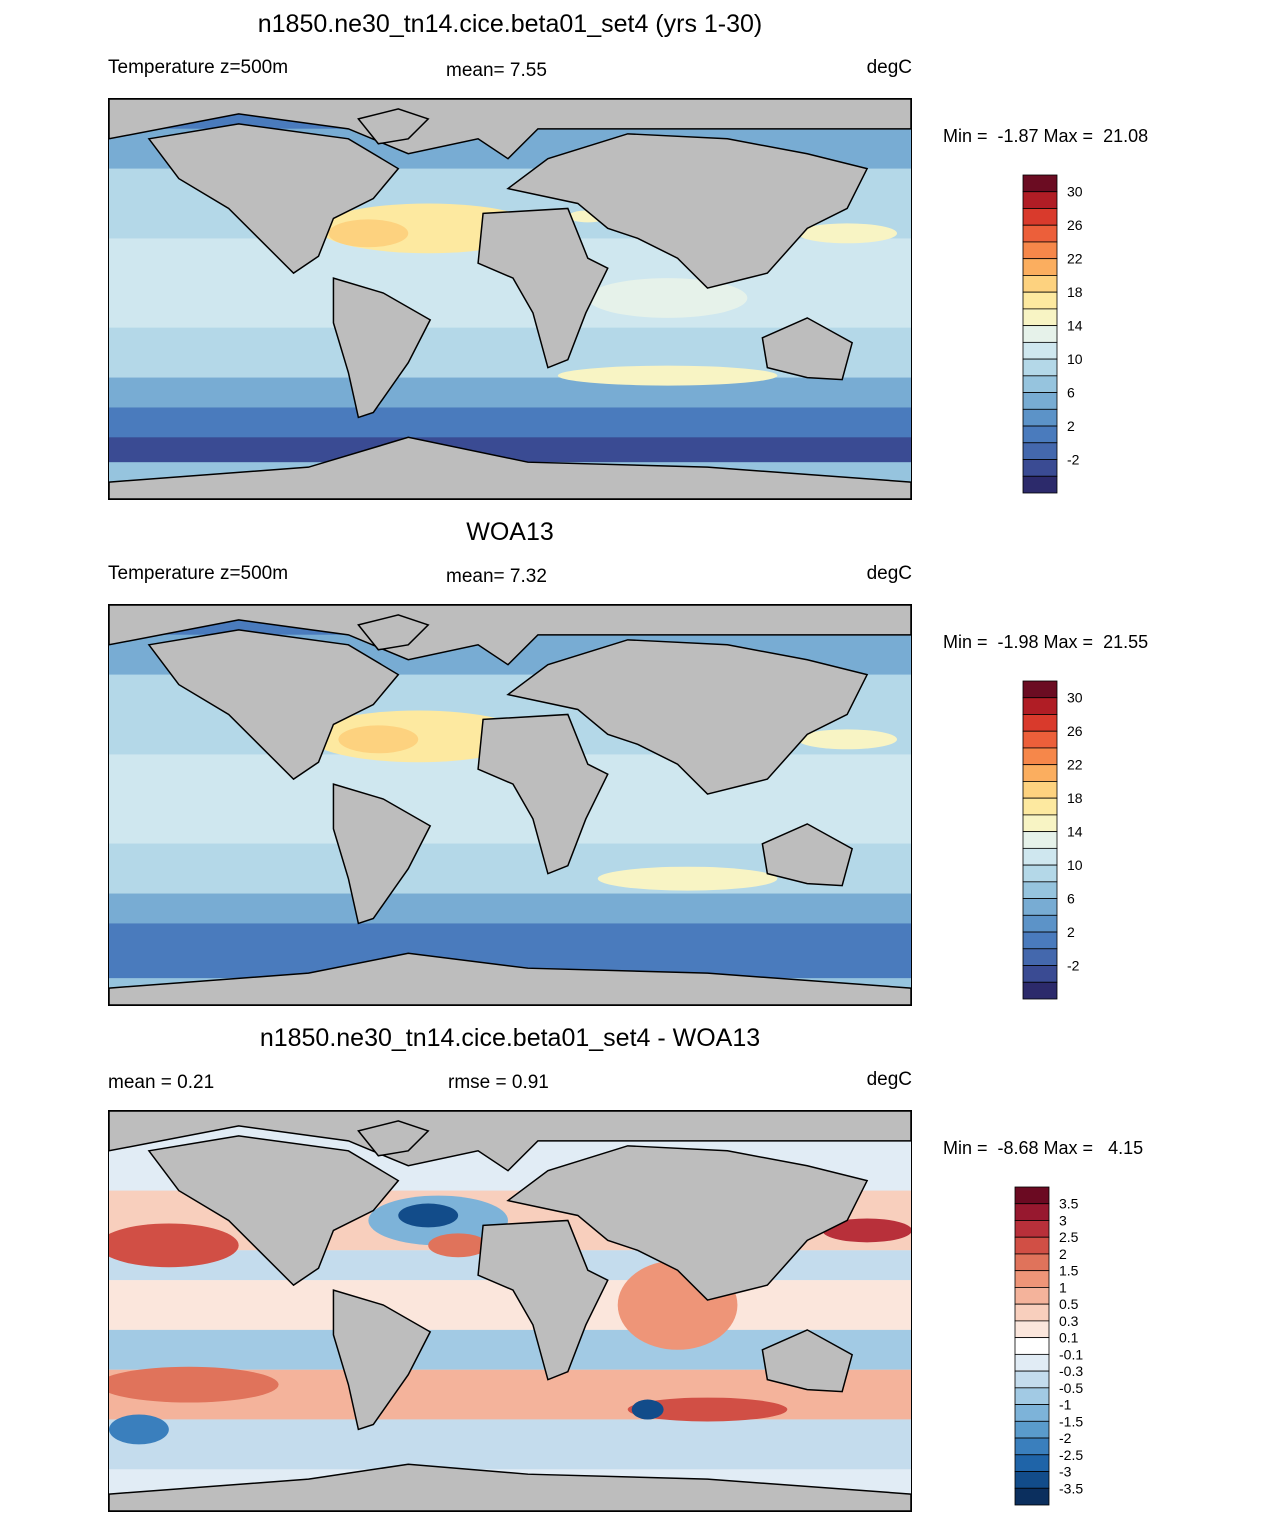  I want to click on panel1-units-label: degC, so click(889, 67).